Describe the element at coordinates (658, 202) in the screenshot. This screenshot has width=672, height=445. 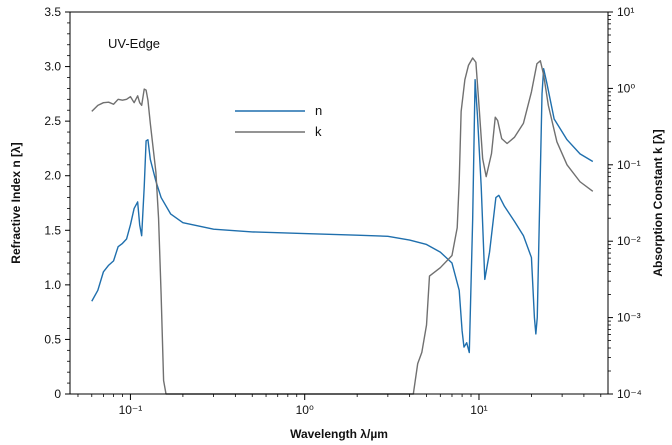
I see `y-axis-right-title: Absorption Constant k [λ]` at that location.